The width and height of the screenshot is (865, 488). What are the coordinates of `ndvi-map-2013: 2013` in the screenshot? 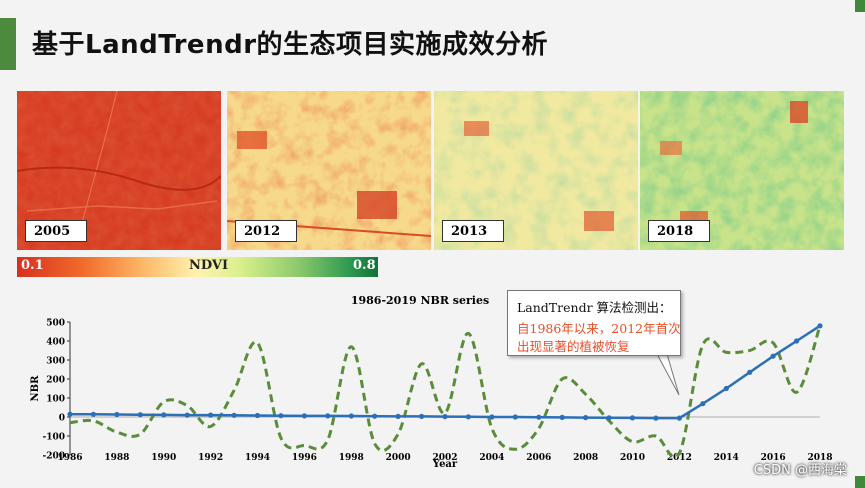 It's located at (536, 170).